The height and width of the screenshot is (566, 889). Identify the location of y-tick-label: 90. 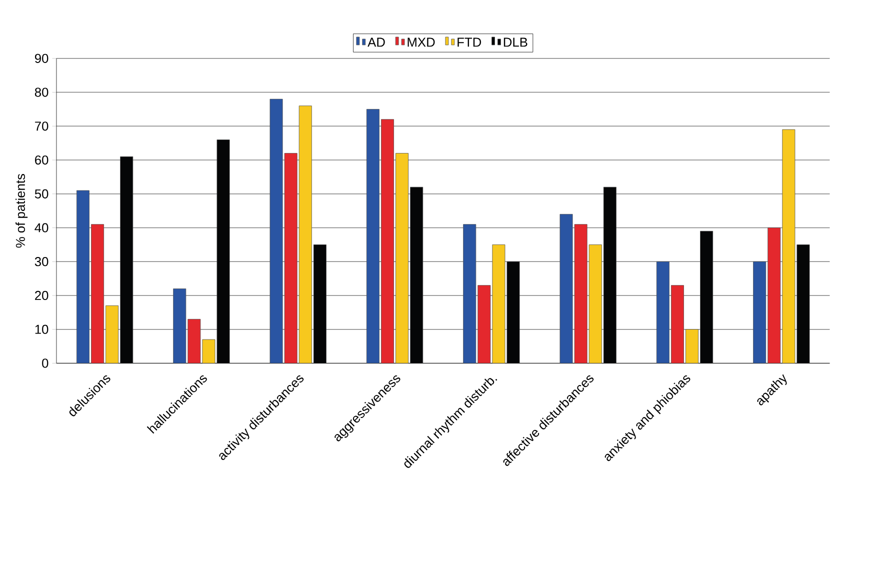
(41, 58).